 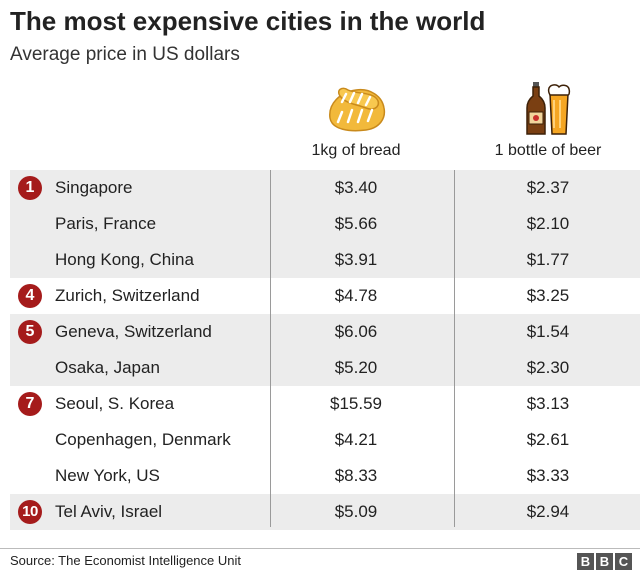 I want to click on table-row: Osaka, Japan $5.20 $2.30, so click(x=325, y=368).